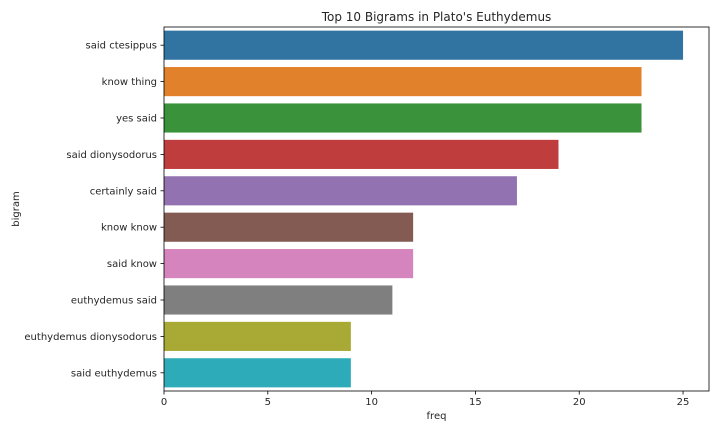 This screenshot has height=432, width=720. Describe the element at coordinates (114, 301) in the screenshot. I see `y-tick-label: euthydemus said` at that location.